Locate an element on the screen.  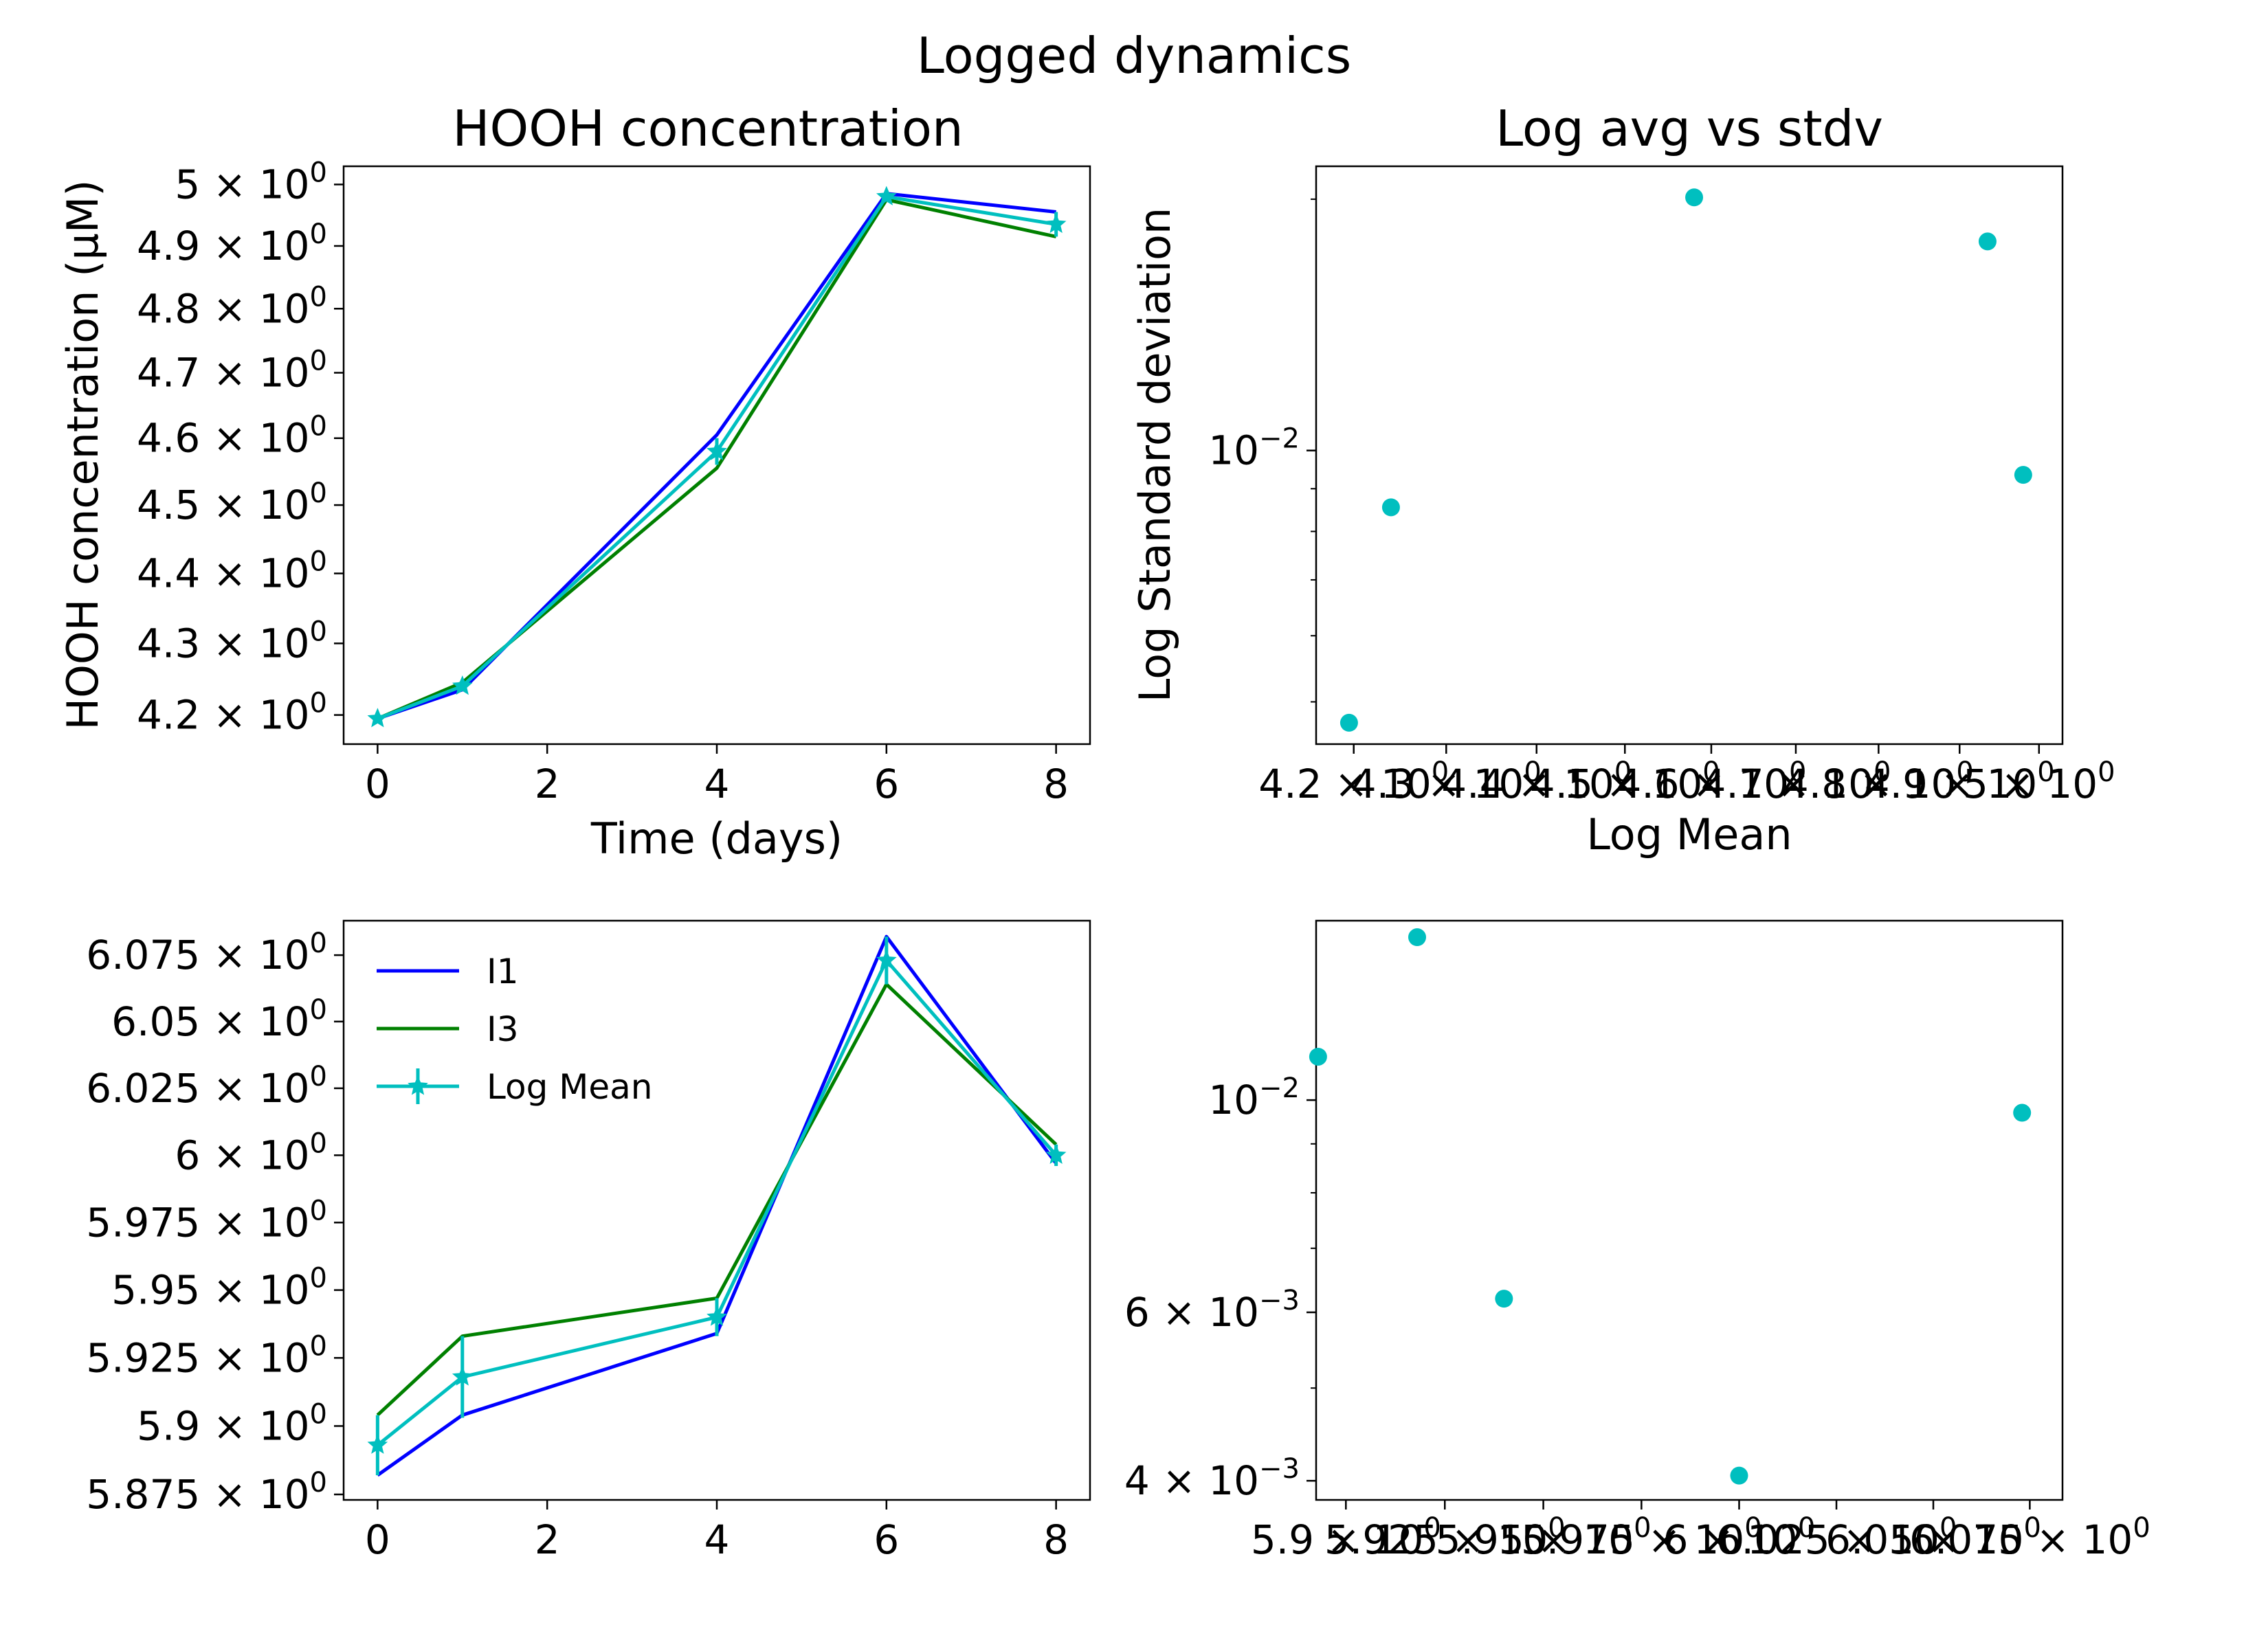
legend-label: Log Mean is located at coordinates (569, 1087).